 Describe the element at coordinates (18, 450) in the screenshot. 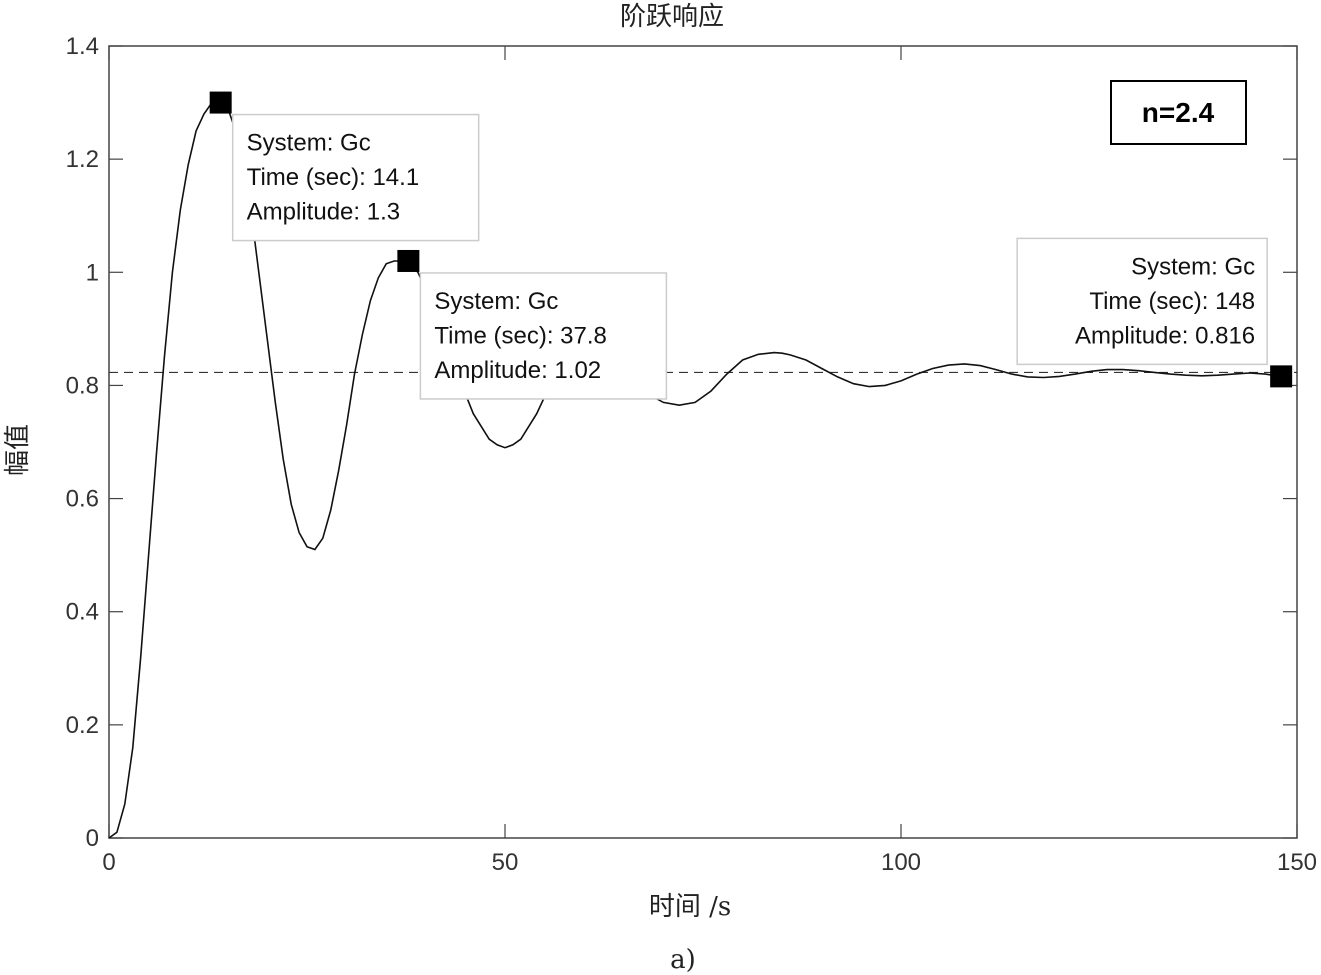

I see `y-axis-label: 幅值` at that location.